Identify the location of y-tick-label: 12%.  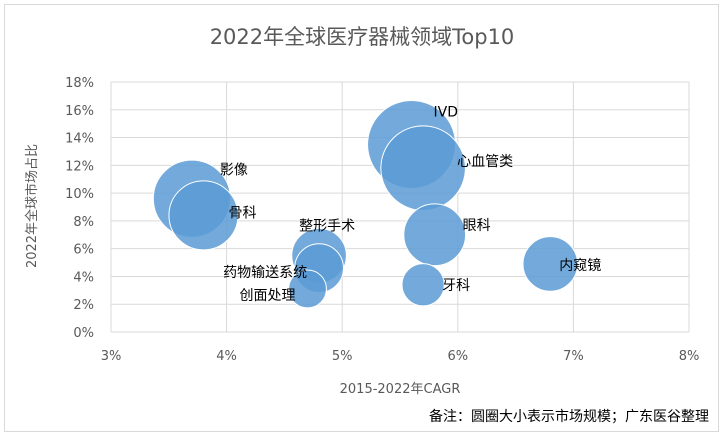
(79, 166).